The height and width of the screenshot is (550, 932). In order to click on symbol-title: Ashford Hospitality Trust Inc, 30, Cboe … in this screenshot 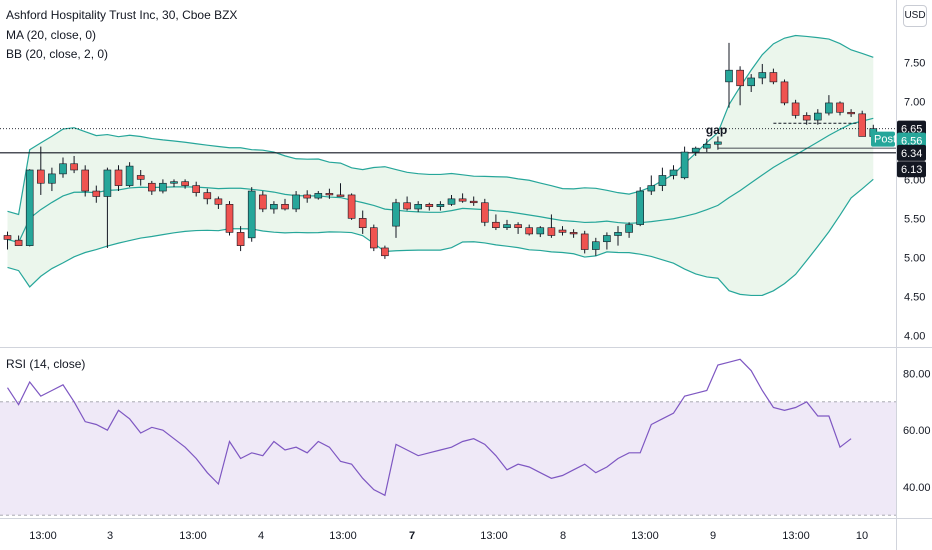, I will do `click(122, 15)`.